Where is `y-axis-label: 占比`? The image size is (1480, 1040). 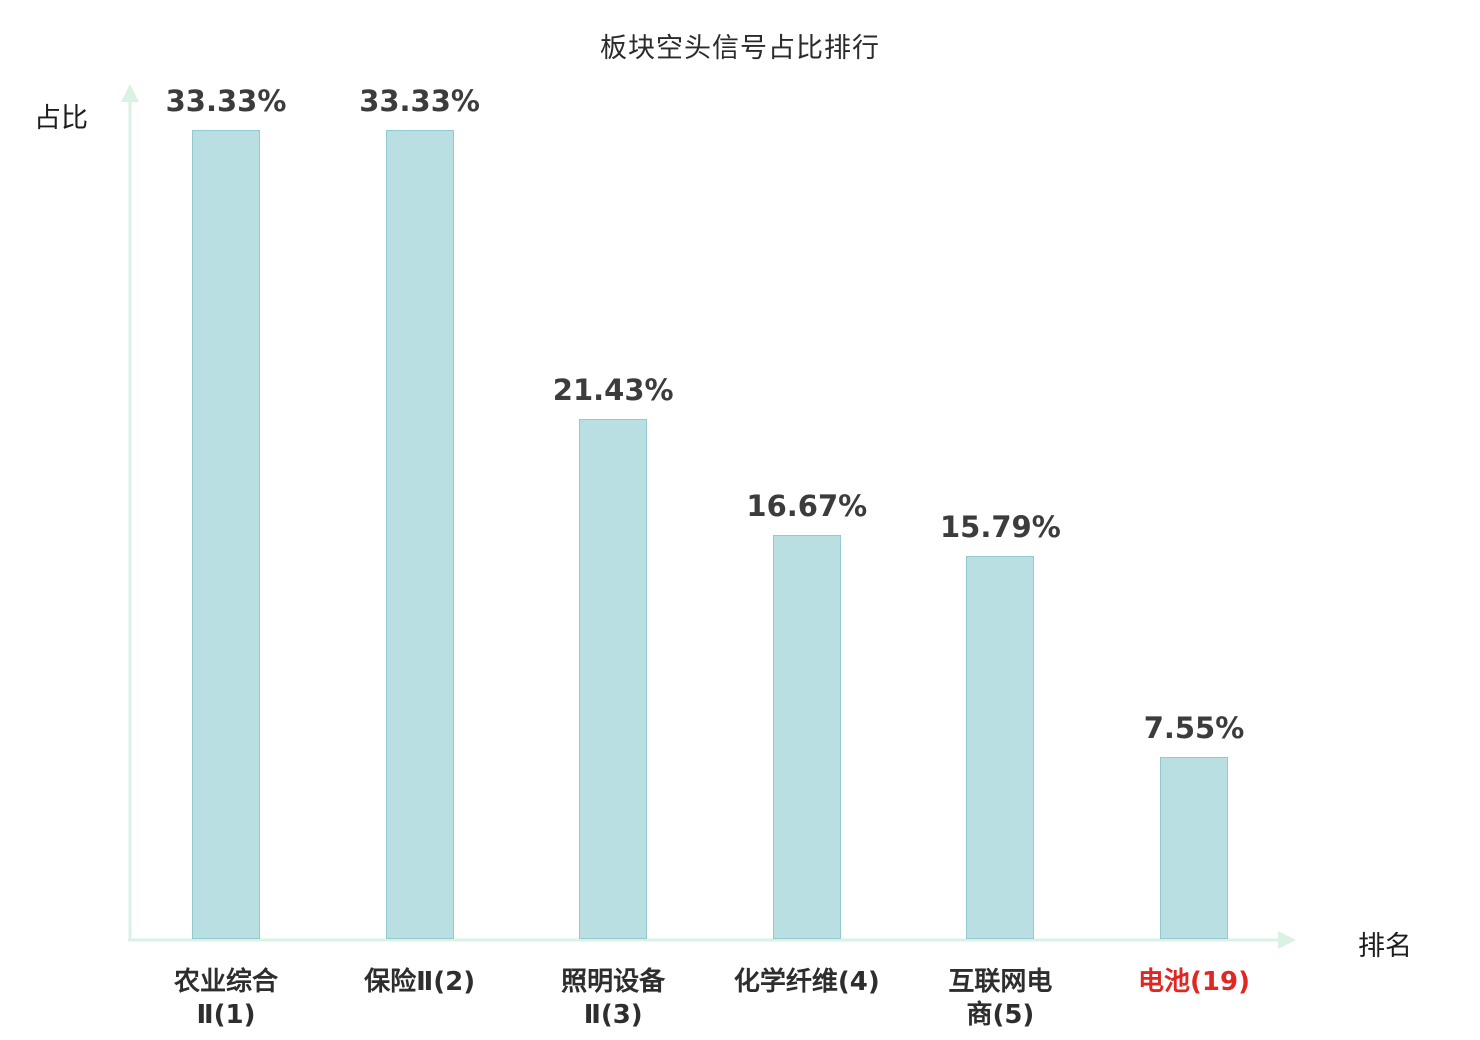
y-axis-label: 占比 is located at coordinates (61, 118).